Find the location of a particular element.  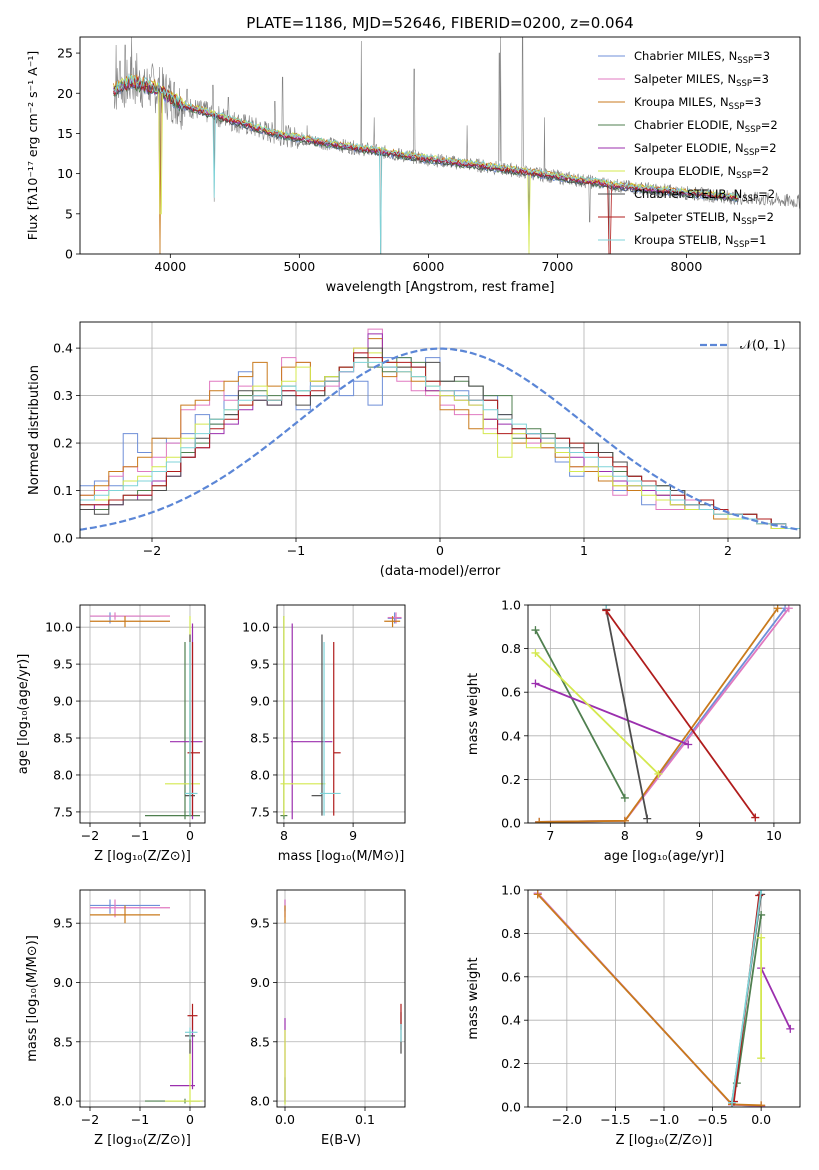

x-tick-label: 10 is located at coordinates (774, 835).